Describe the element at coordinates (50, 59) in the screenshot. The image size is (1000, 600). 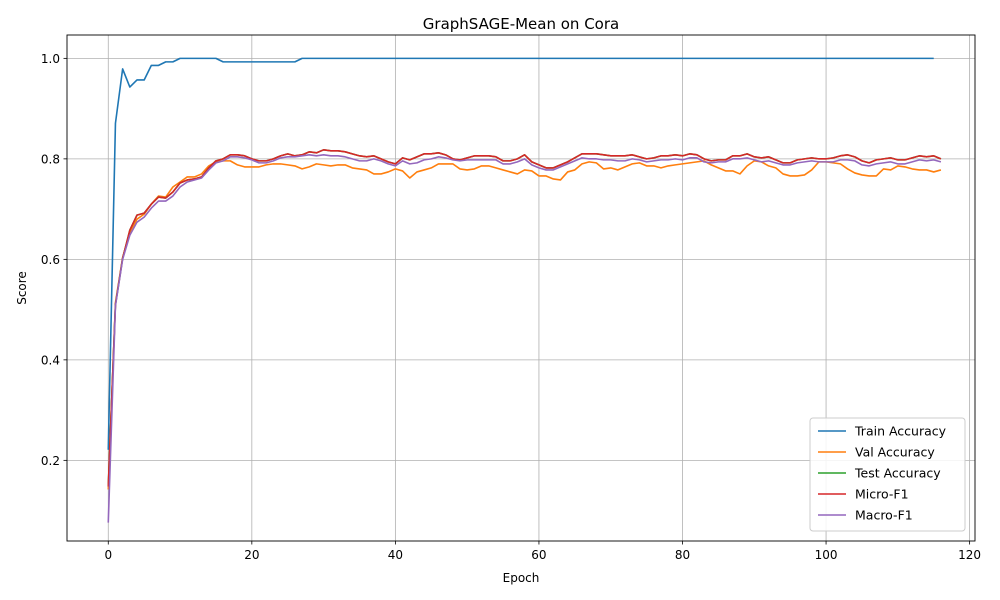
I see `y-tick-label: 1.0` at that location.